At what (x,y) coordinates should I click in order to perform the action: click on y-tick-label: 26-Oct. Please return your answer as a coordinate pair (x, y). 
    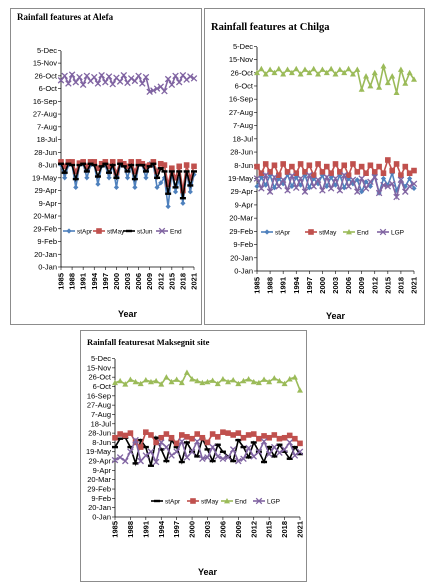
    Looking at the image, I should click on (99, 377).